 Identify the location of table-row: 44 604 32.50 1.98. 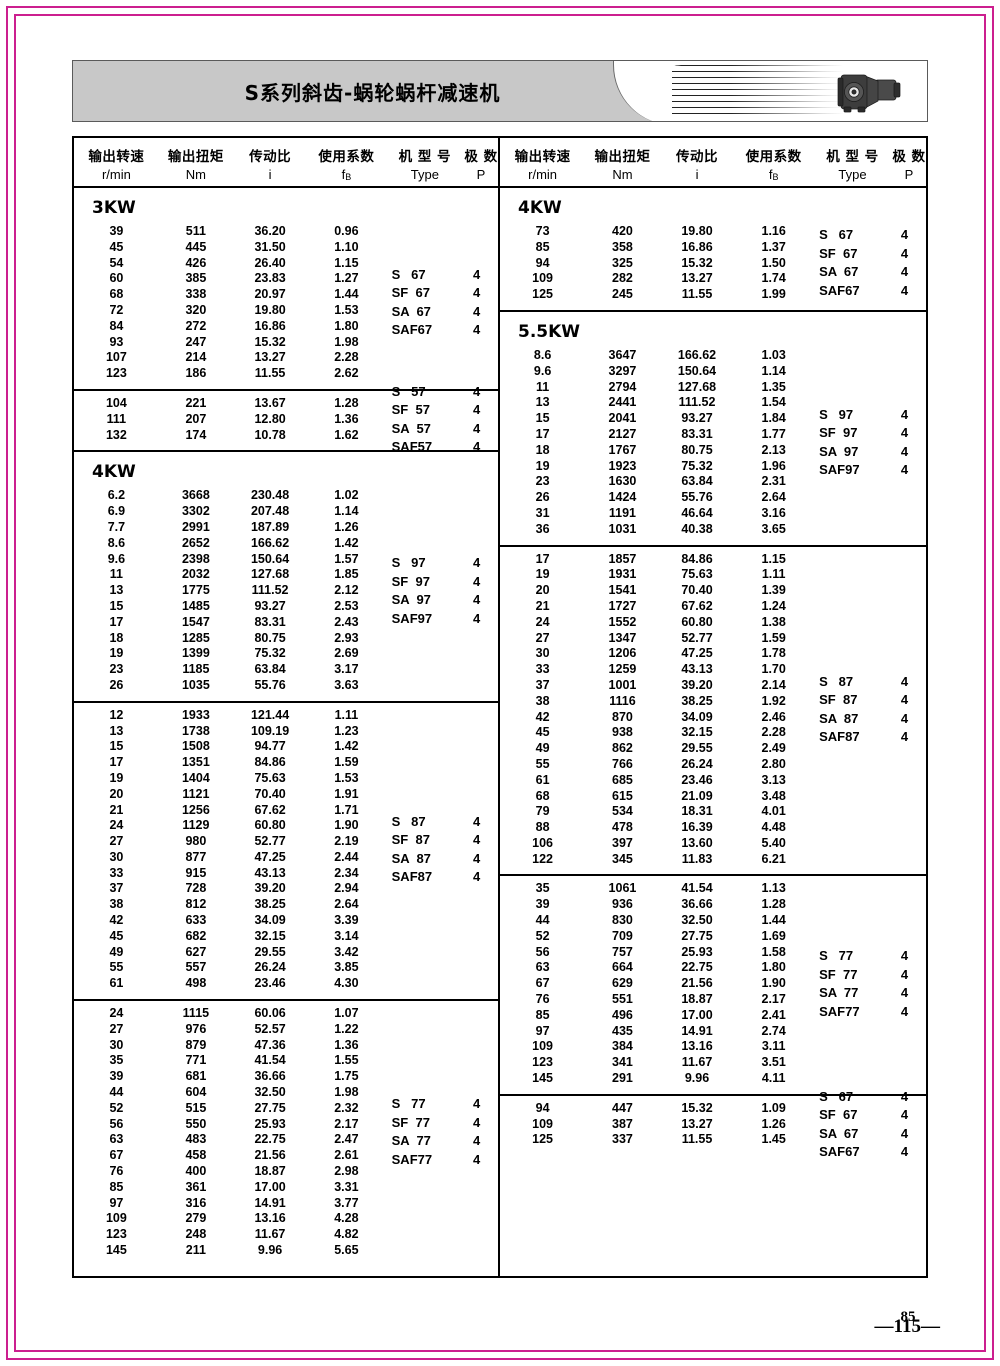
(286, 1093).